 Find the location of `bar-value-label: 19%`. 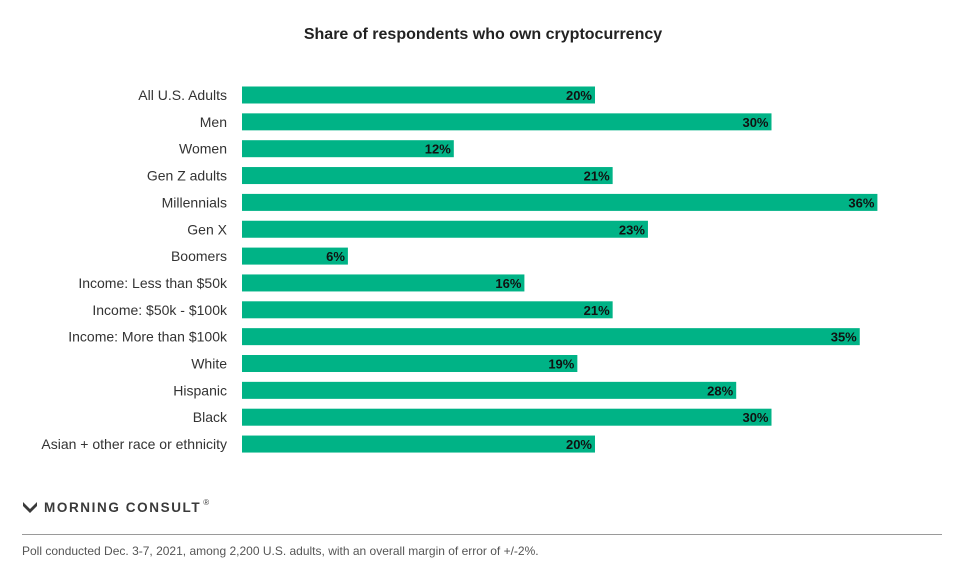

bar-value-label: 19% is located at coordinates (561, 364).